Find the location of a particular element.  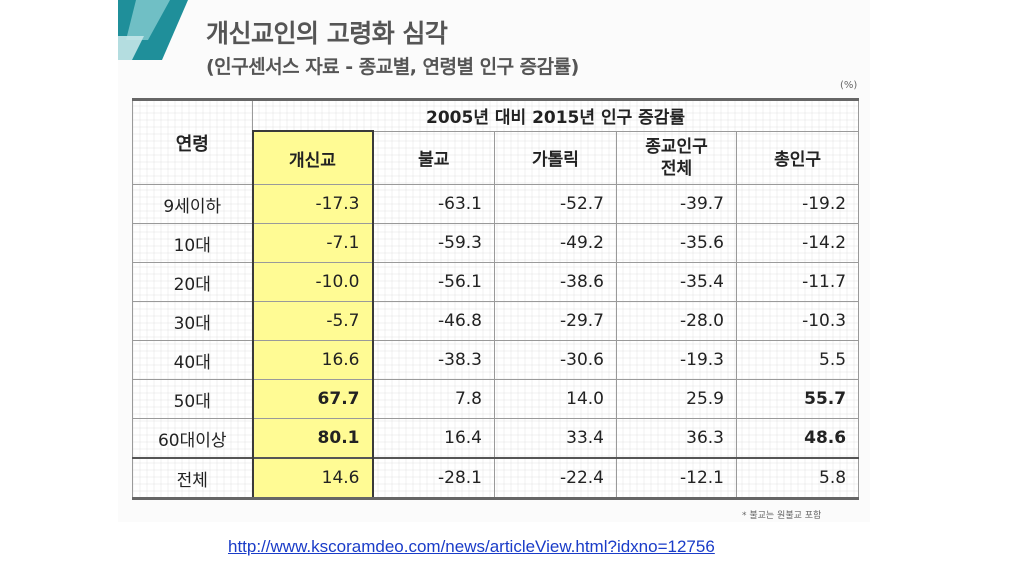

religious-total-label: 종교인구 전체 is located at coordinates (676, 157).